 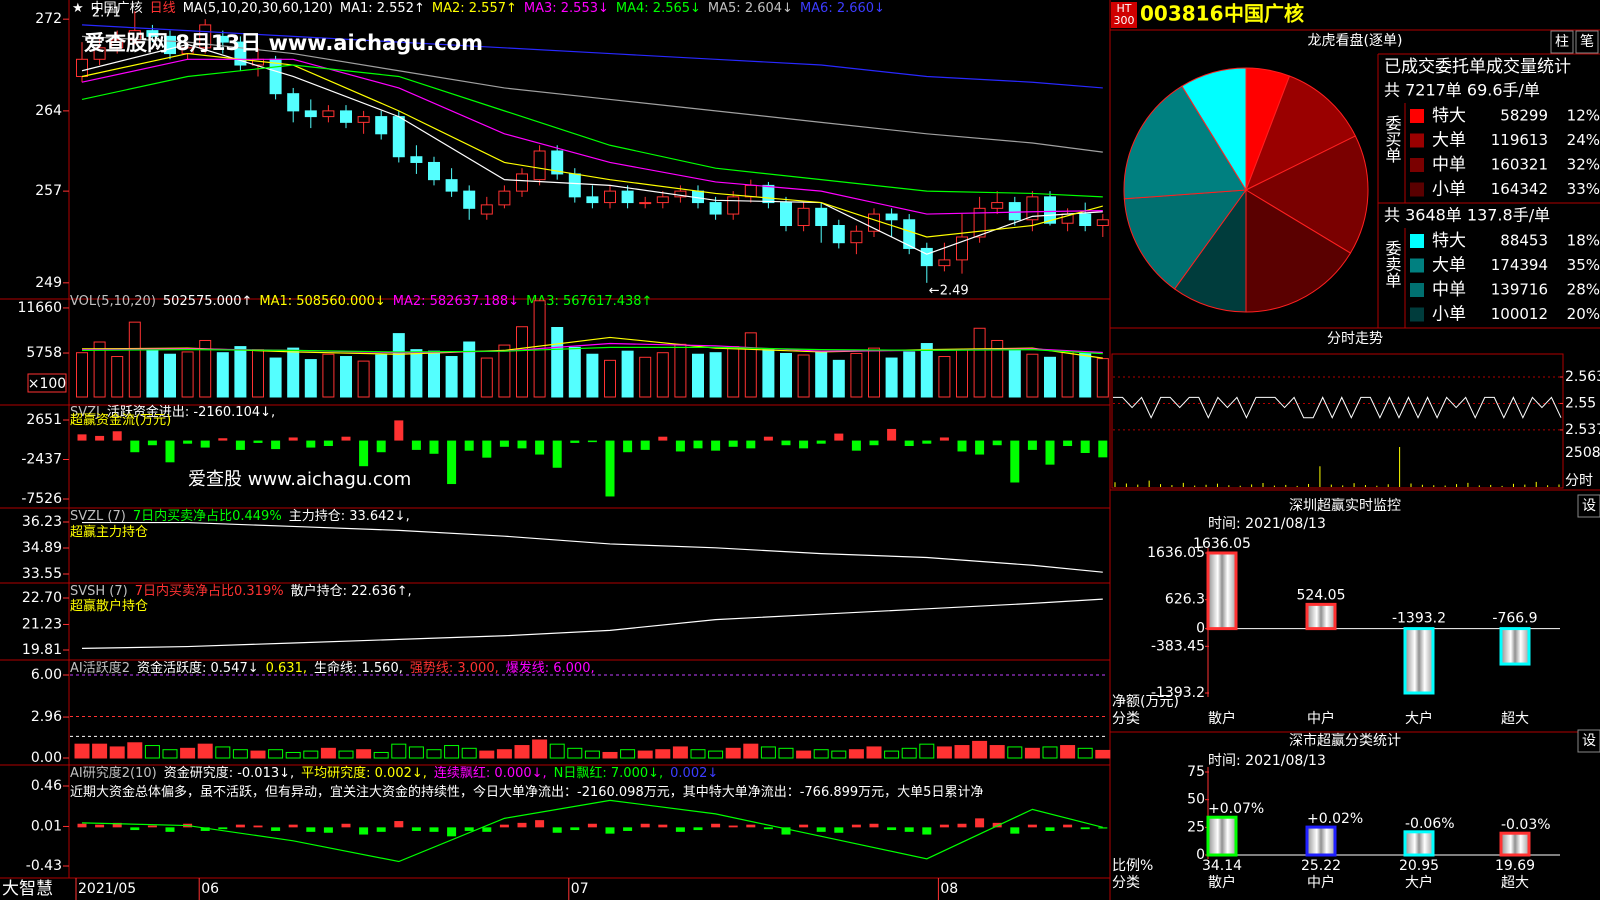 What do you see at coordinates (48, 19) in the screenshot?
I see `y-tick-label: 272` at bounding box center [48, 19].